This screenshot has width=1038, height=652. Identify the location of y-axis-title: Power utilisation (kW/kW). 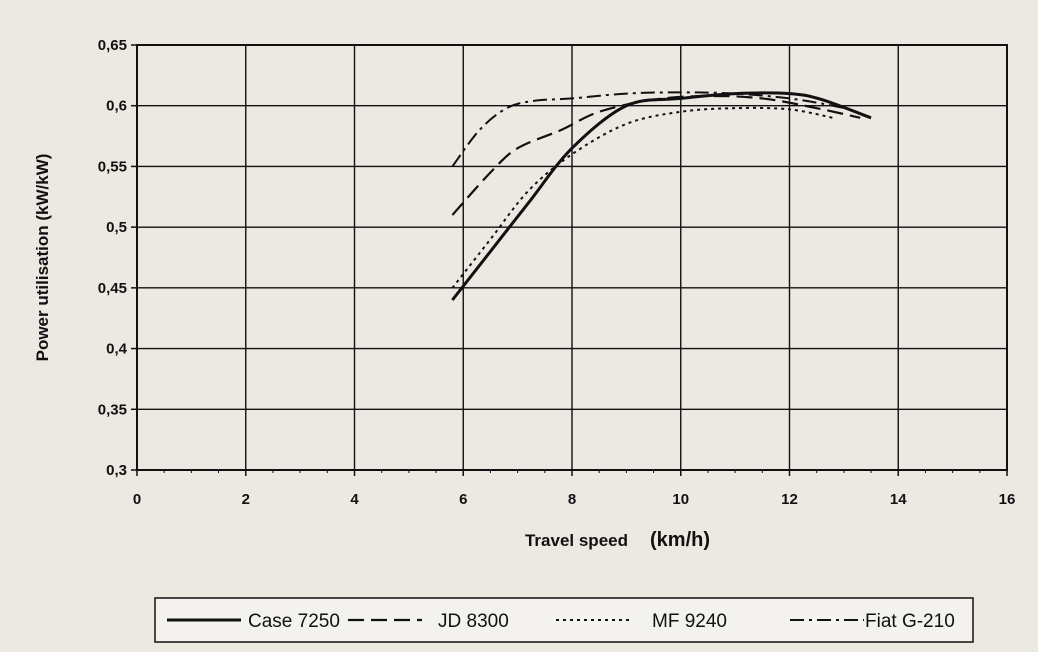
(42, 258).